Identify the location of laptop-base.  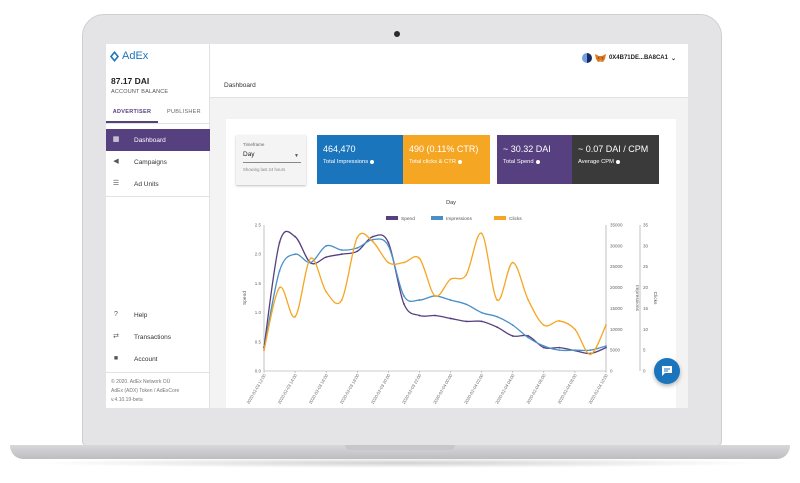
(400, 452).